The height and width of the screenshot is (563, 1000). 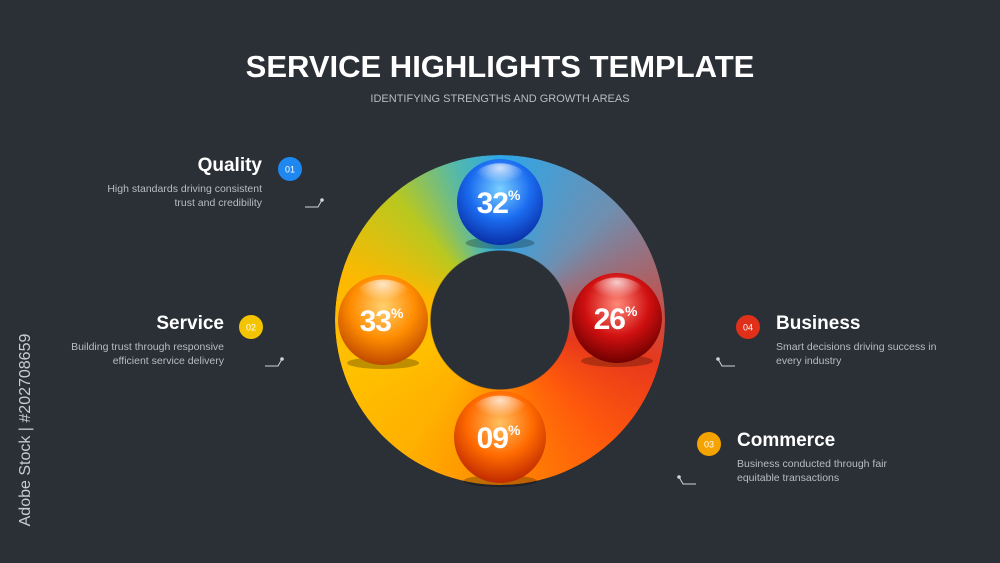 What do you see at coordinates (376, 321) in the screenshot?
I see `value: 33` at bounding box center [376, 321].